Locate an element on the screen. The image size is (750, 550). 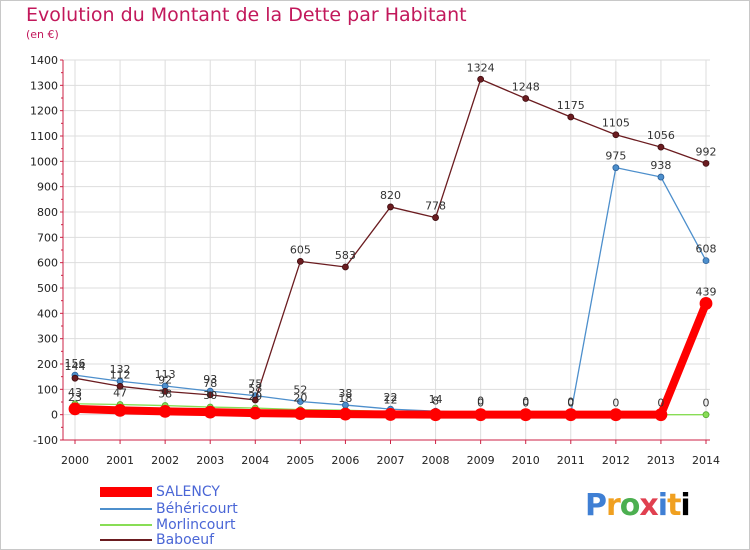
legend-swatch-behericourt is located at coordinates (126, 509).